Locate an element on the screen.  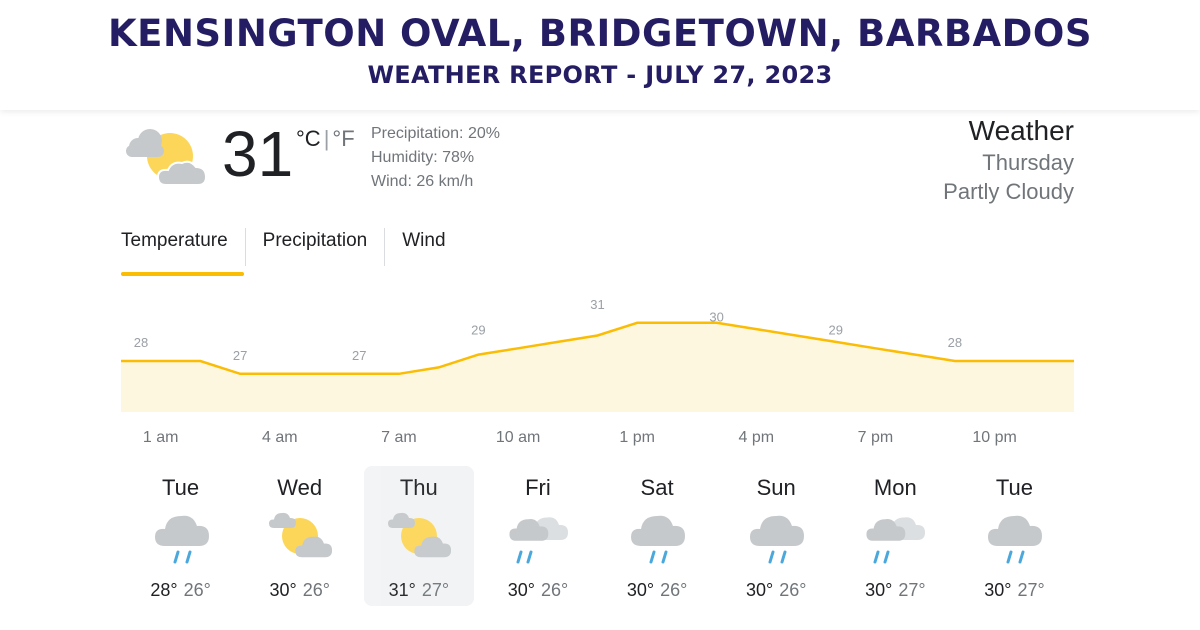
forecast-day: Sat 30° 26° is located at coordinates (657, 536).